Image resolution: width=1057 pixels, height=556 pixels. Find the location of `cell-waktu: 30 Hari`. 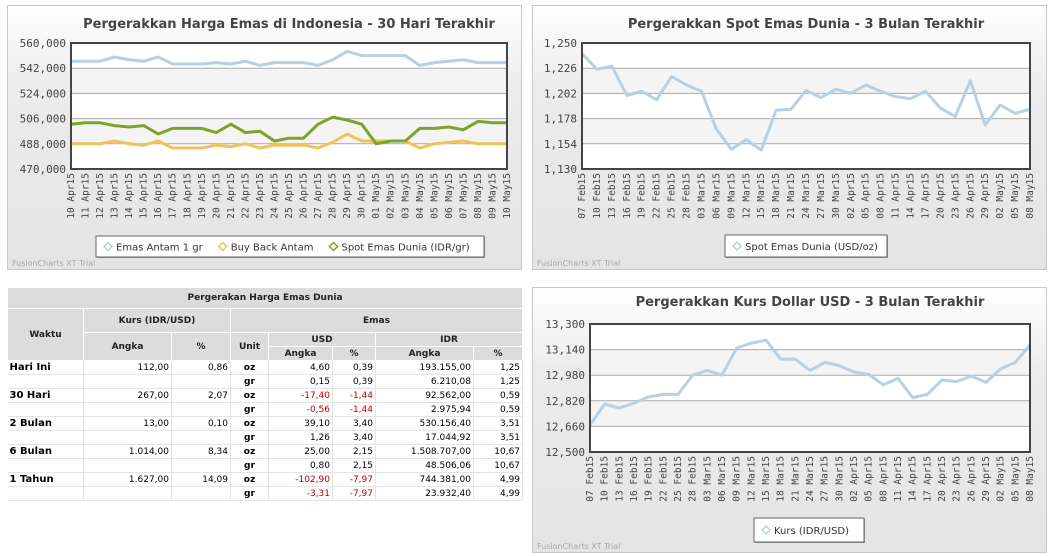

cell-waktu: 30 Hari is located at coordinates (45, 395).